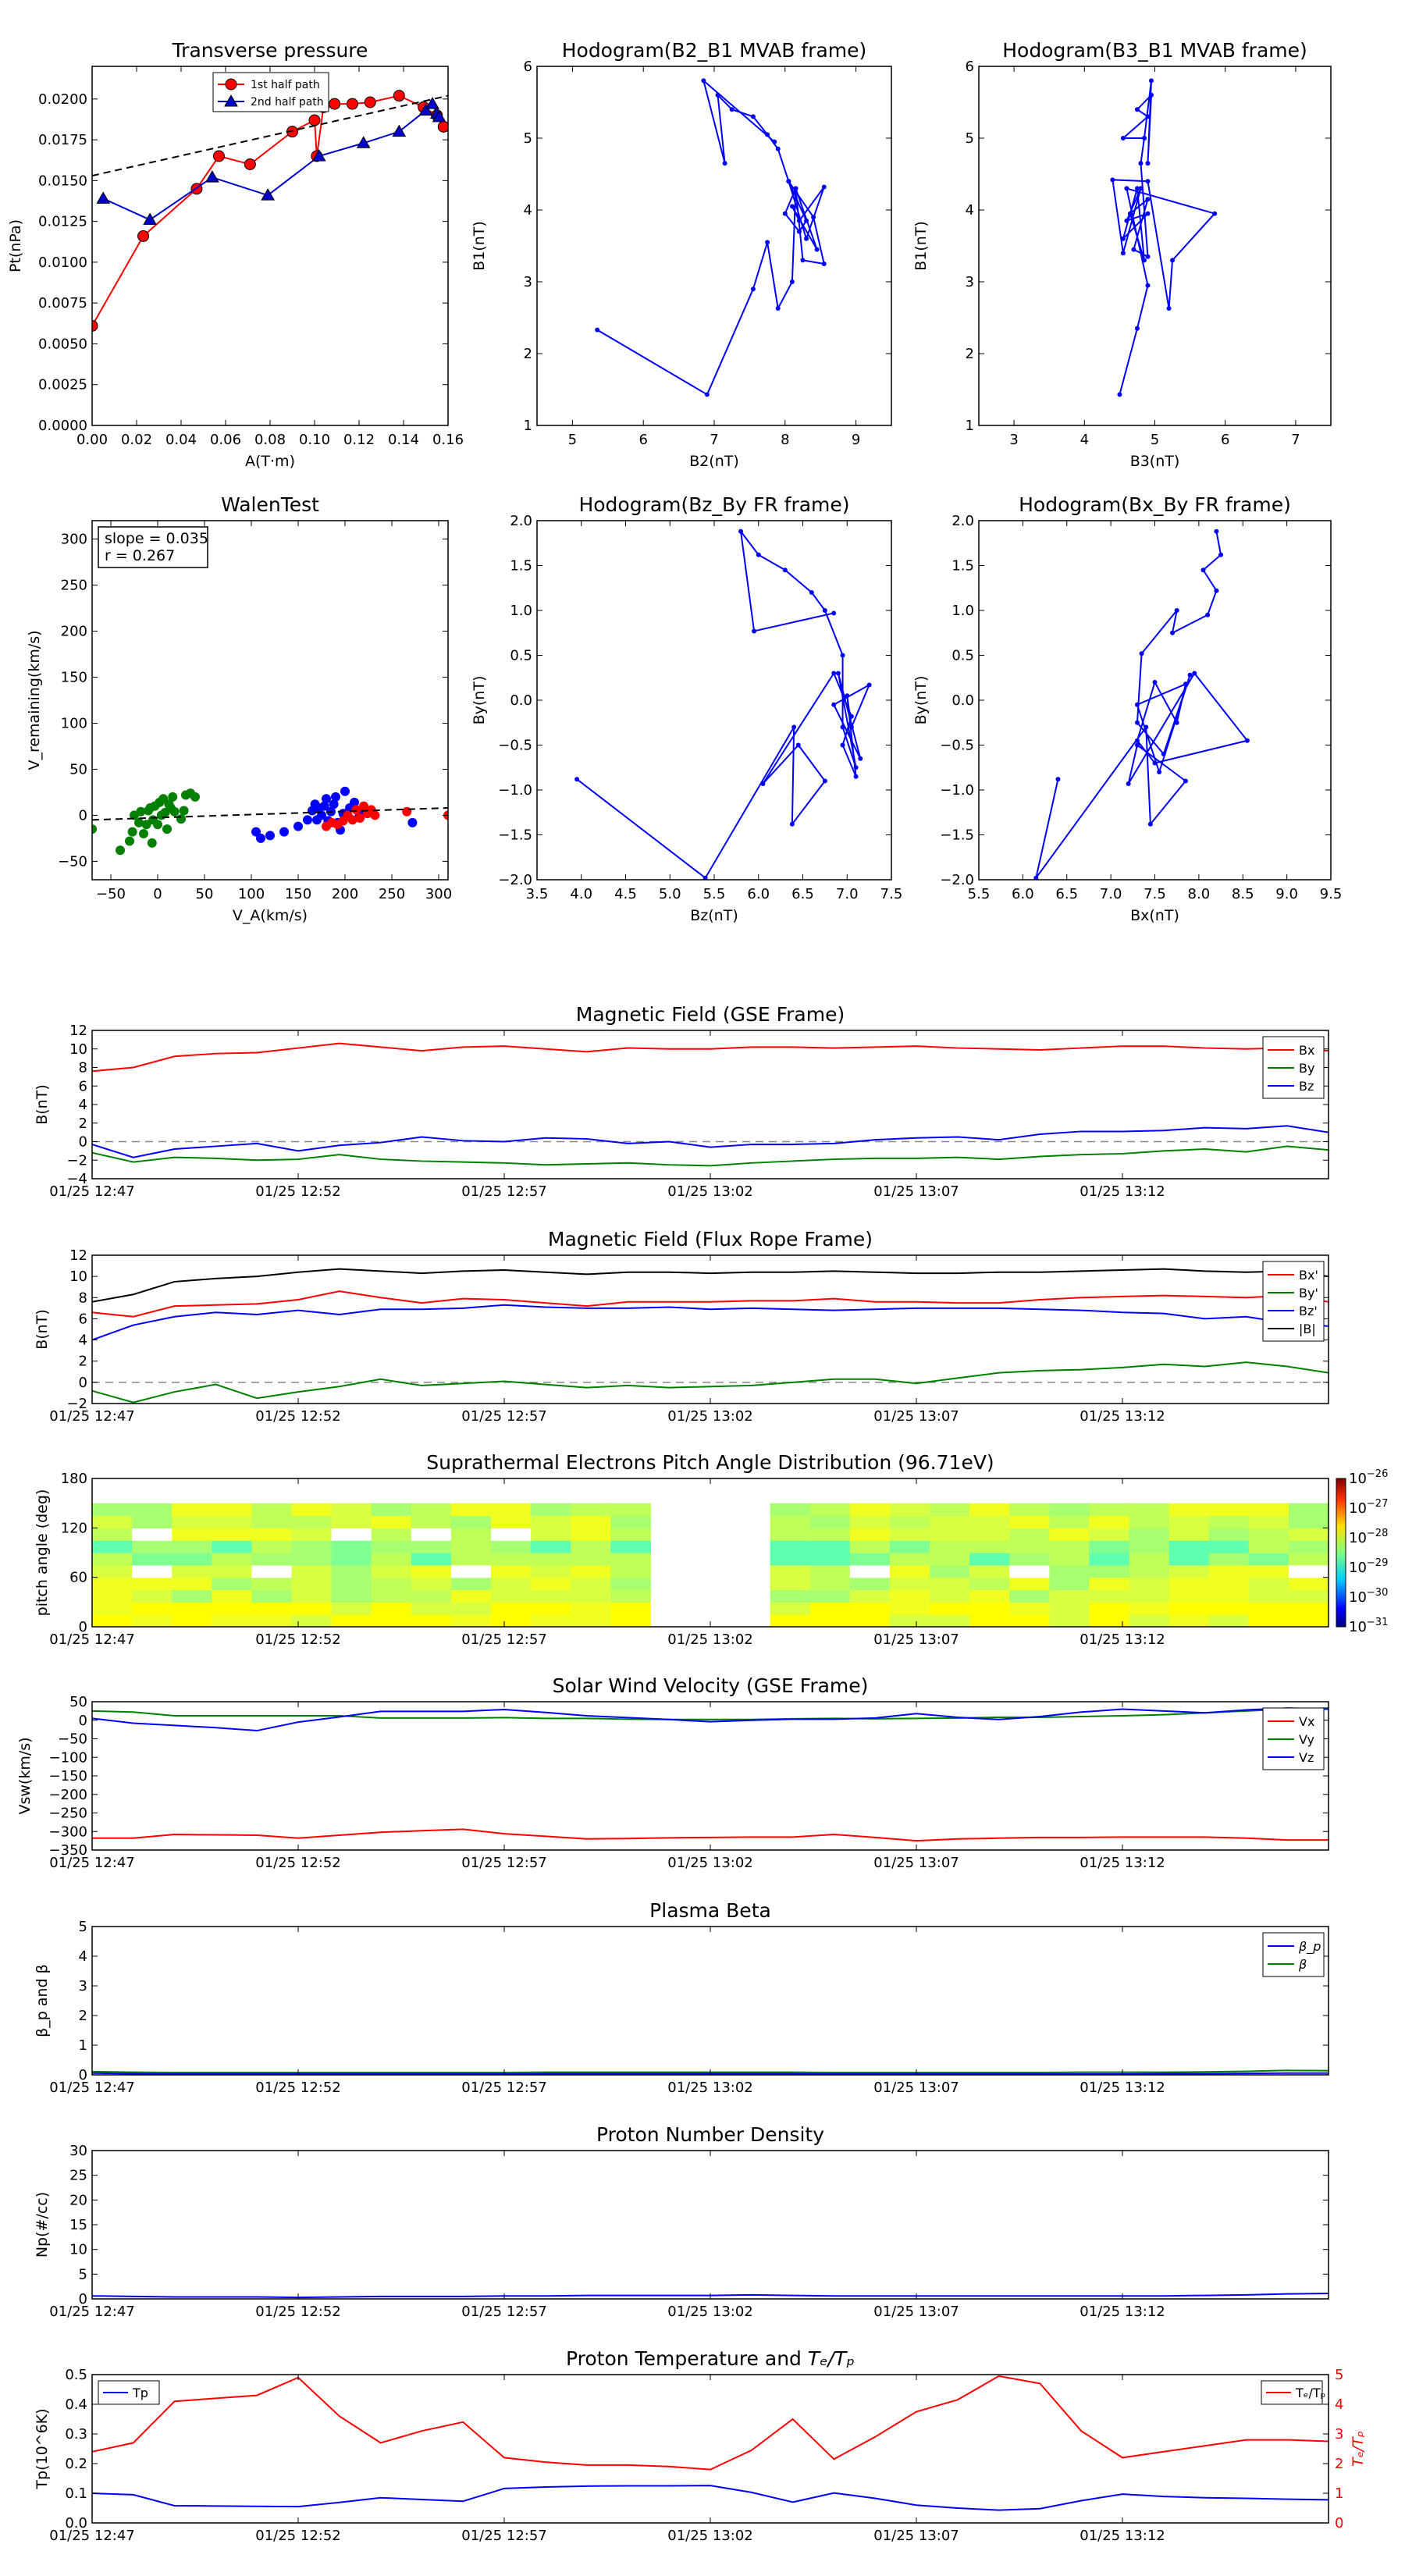  What do you see at coordinates (270, 51) in the screenshot?
I see `chart-title: Transverse pressure` at bounding box center [270, 51].